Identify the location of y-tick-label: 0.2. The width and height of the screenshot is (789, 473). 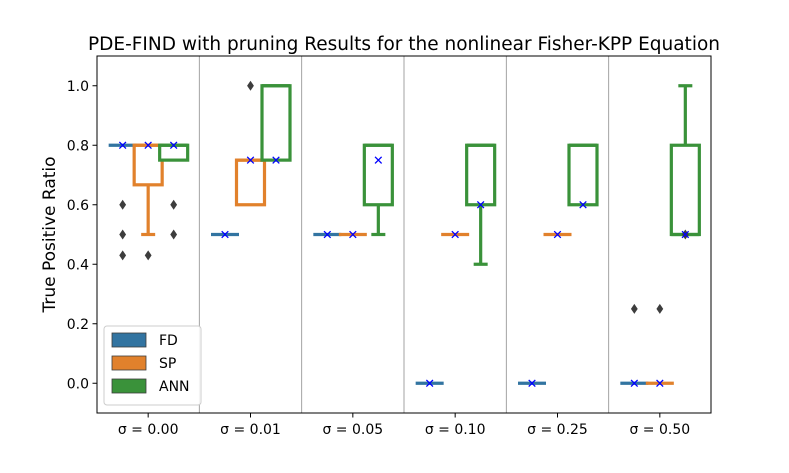
(78, 325).